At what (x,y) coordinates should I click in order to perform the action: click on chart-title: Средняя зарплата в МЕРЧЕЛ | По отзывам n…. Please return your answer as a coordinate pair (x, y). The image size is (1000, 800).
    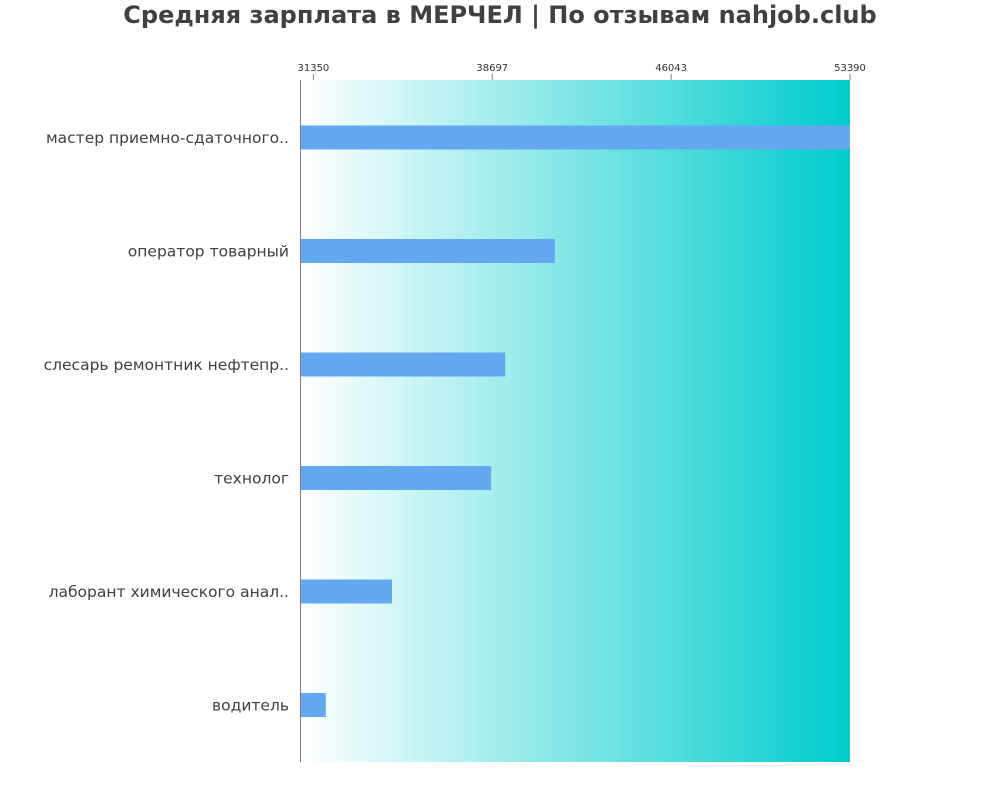
    Looking at the image, I should click on (499, 15).